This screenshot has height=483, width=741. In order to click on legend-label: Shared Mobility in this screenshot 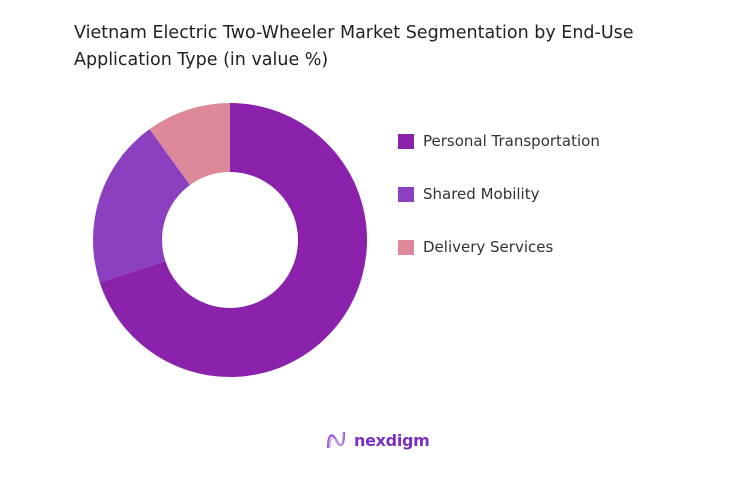, I will do `click(481, 194)`.